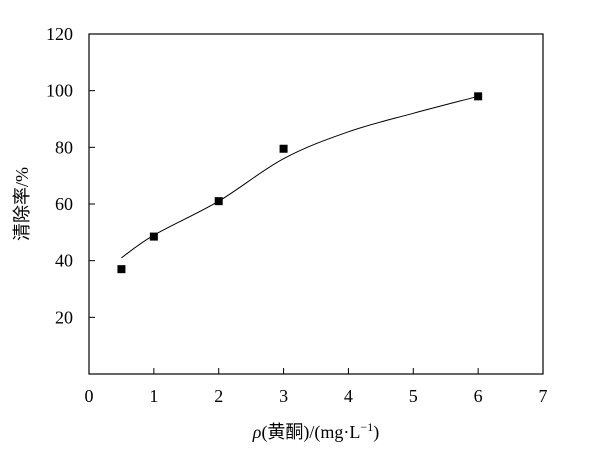 Image resolution: width=601 pixels, height=458 pixels. I want to click on x-axis-label: ρ(黄酮)/(mg·L−1), so click(315, 431).